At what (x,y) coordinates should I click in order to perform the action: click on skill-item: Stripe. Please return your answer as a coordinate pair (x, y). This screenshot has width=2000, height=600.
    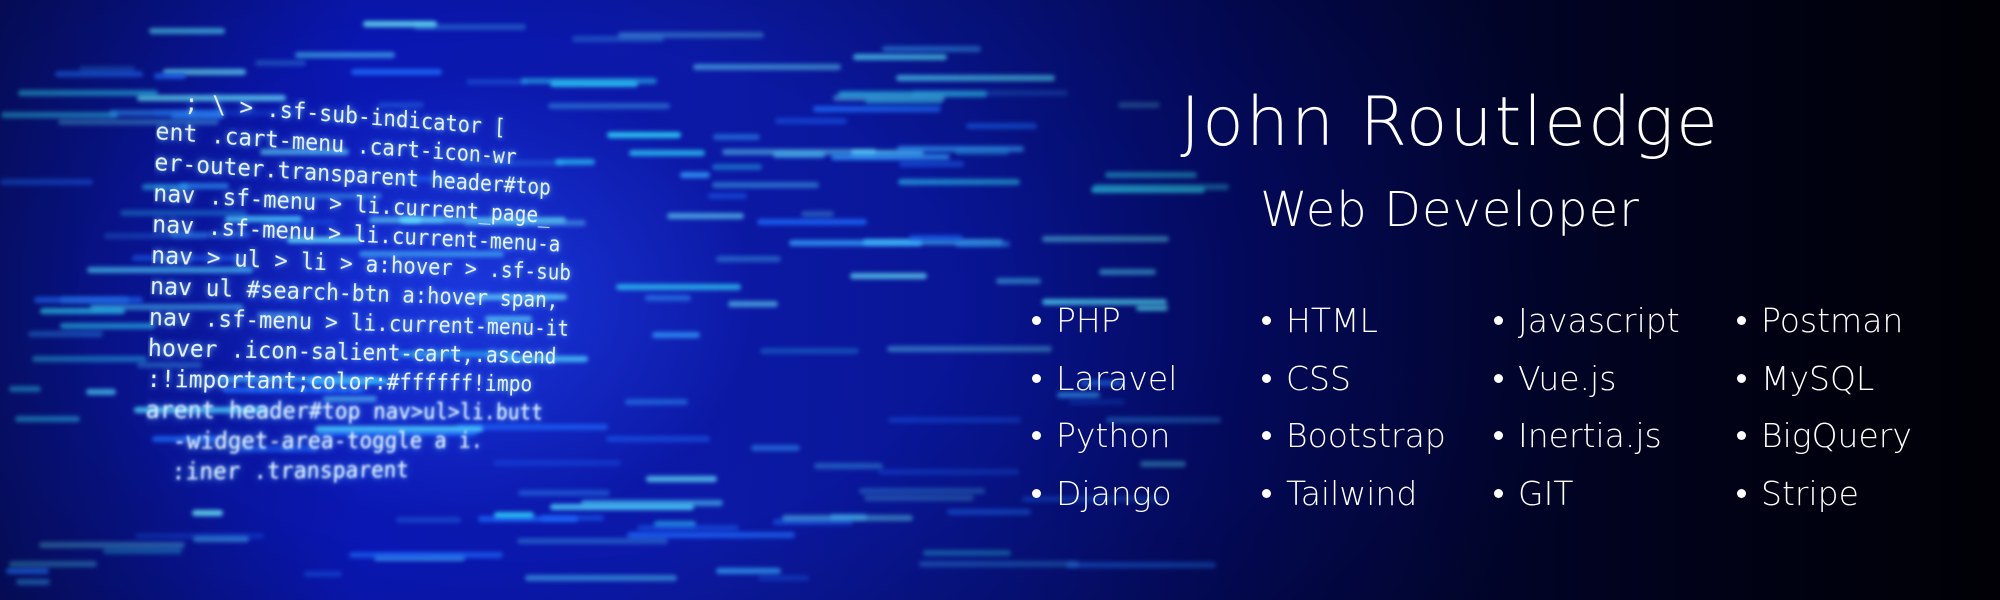
    Looking at the image, I should click on (1853, 494).